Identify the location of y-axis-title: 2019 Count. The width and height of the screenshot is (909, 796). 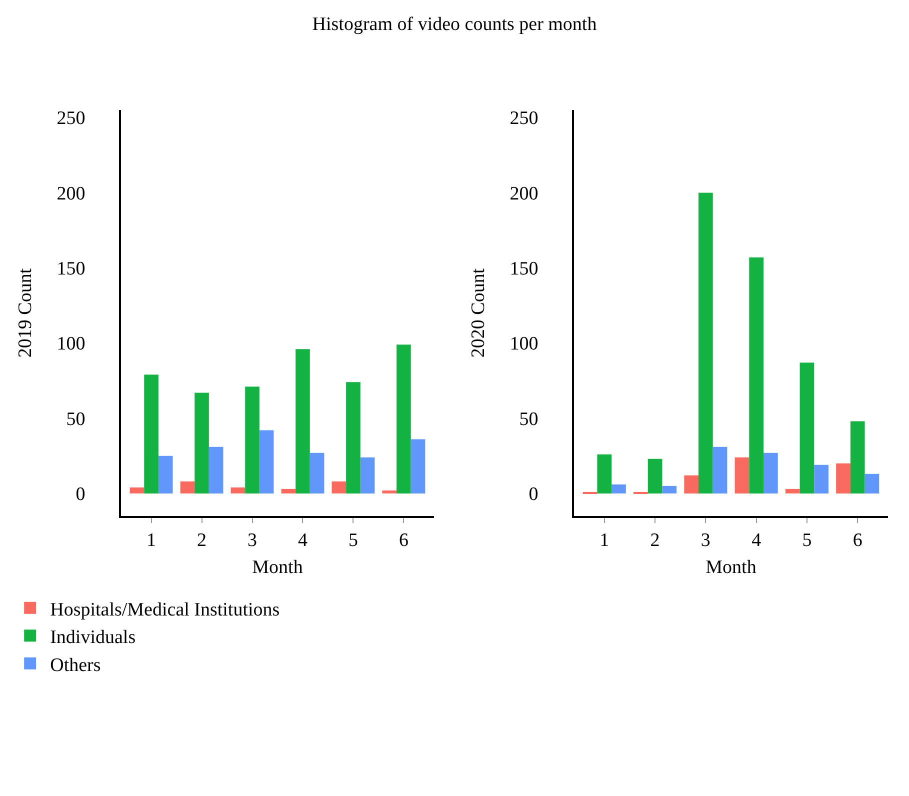
(25, 313).